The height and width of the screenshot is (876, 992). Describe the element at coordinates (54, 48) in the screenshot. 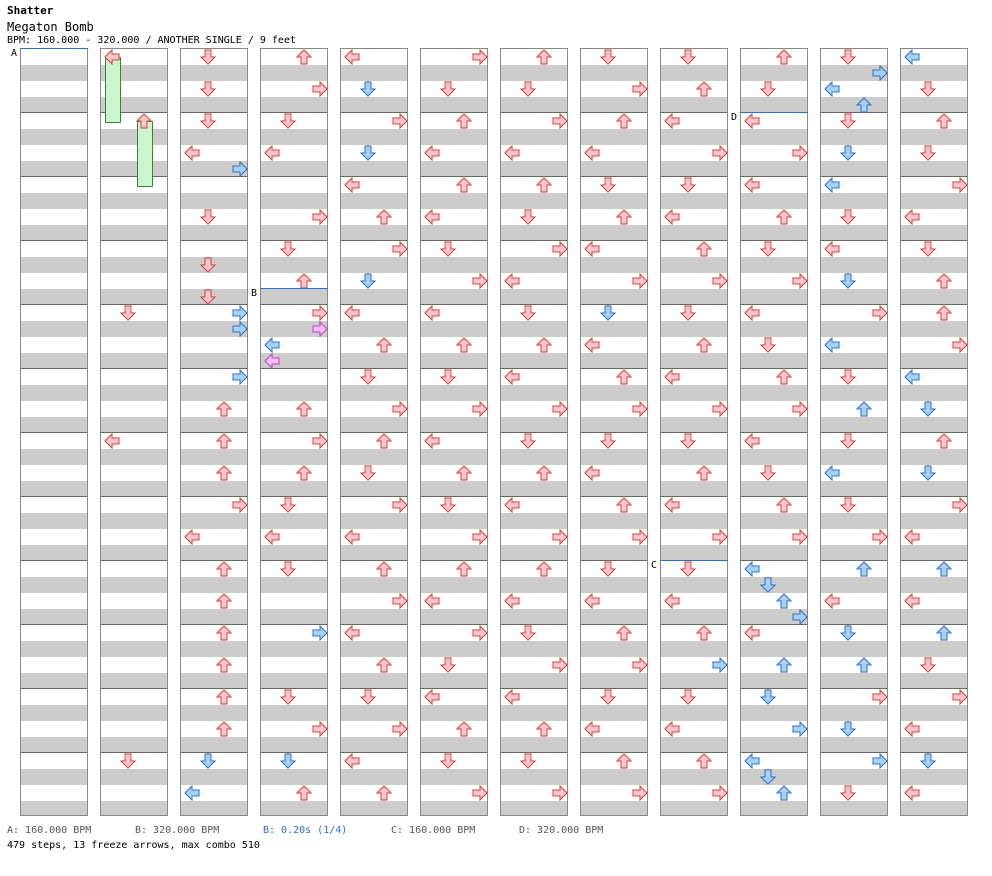

I see `section-marker-line` at that location.